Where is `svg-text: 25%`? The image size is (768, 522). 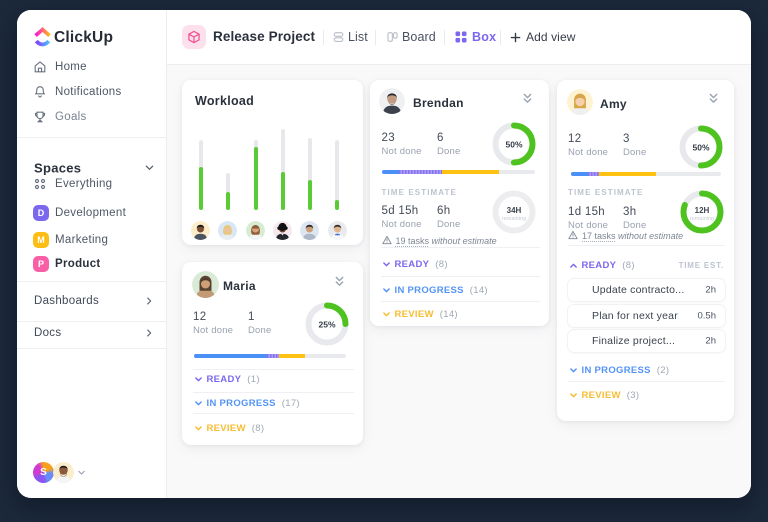 svg-text: 25% is located at coordinates (326, 324).